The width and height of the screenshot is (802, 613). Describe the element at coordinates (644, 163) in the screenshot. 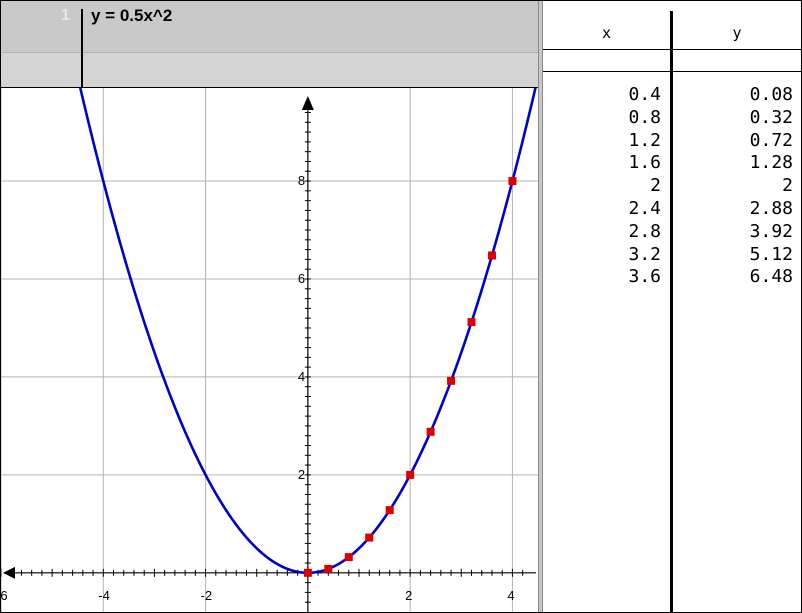

I see `table-cell-x: 1.6` at that location.